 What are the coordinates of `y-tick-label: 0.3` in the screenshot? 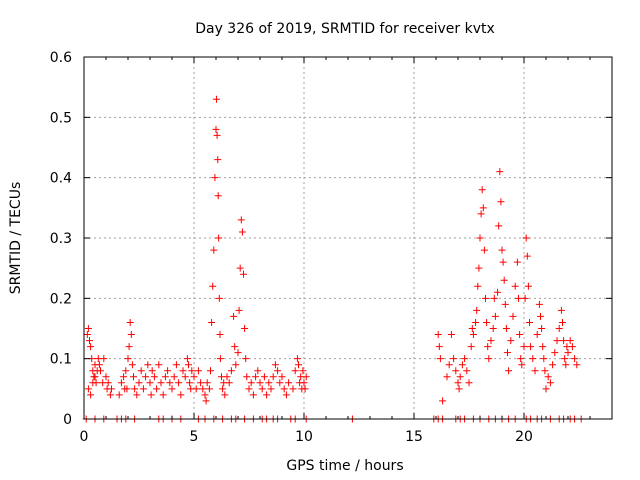 It's located at (61, 239).